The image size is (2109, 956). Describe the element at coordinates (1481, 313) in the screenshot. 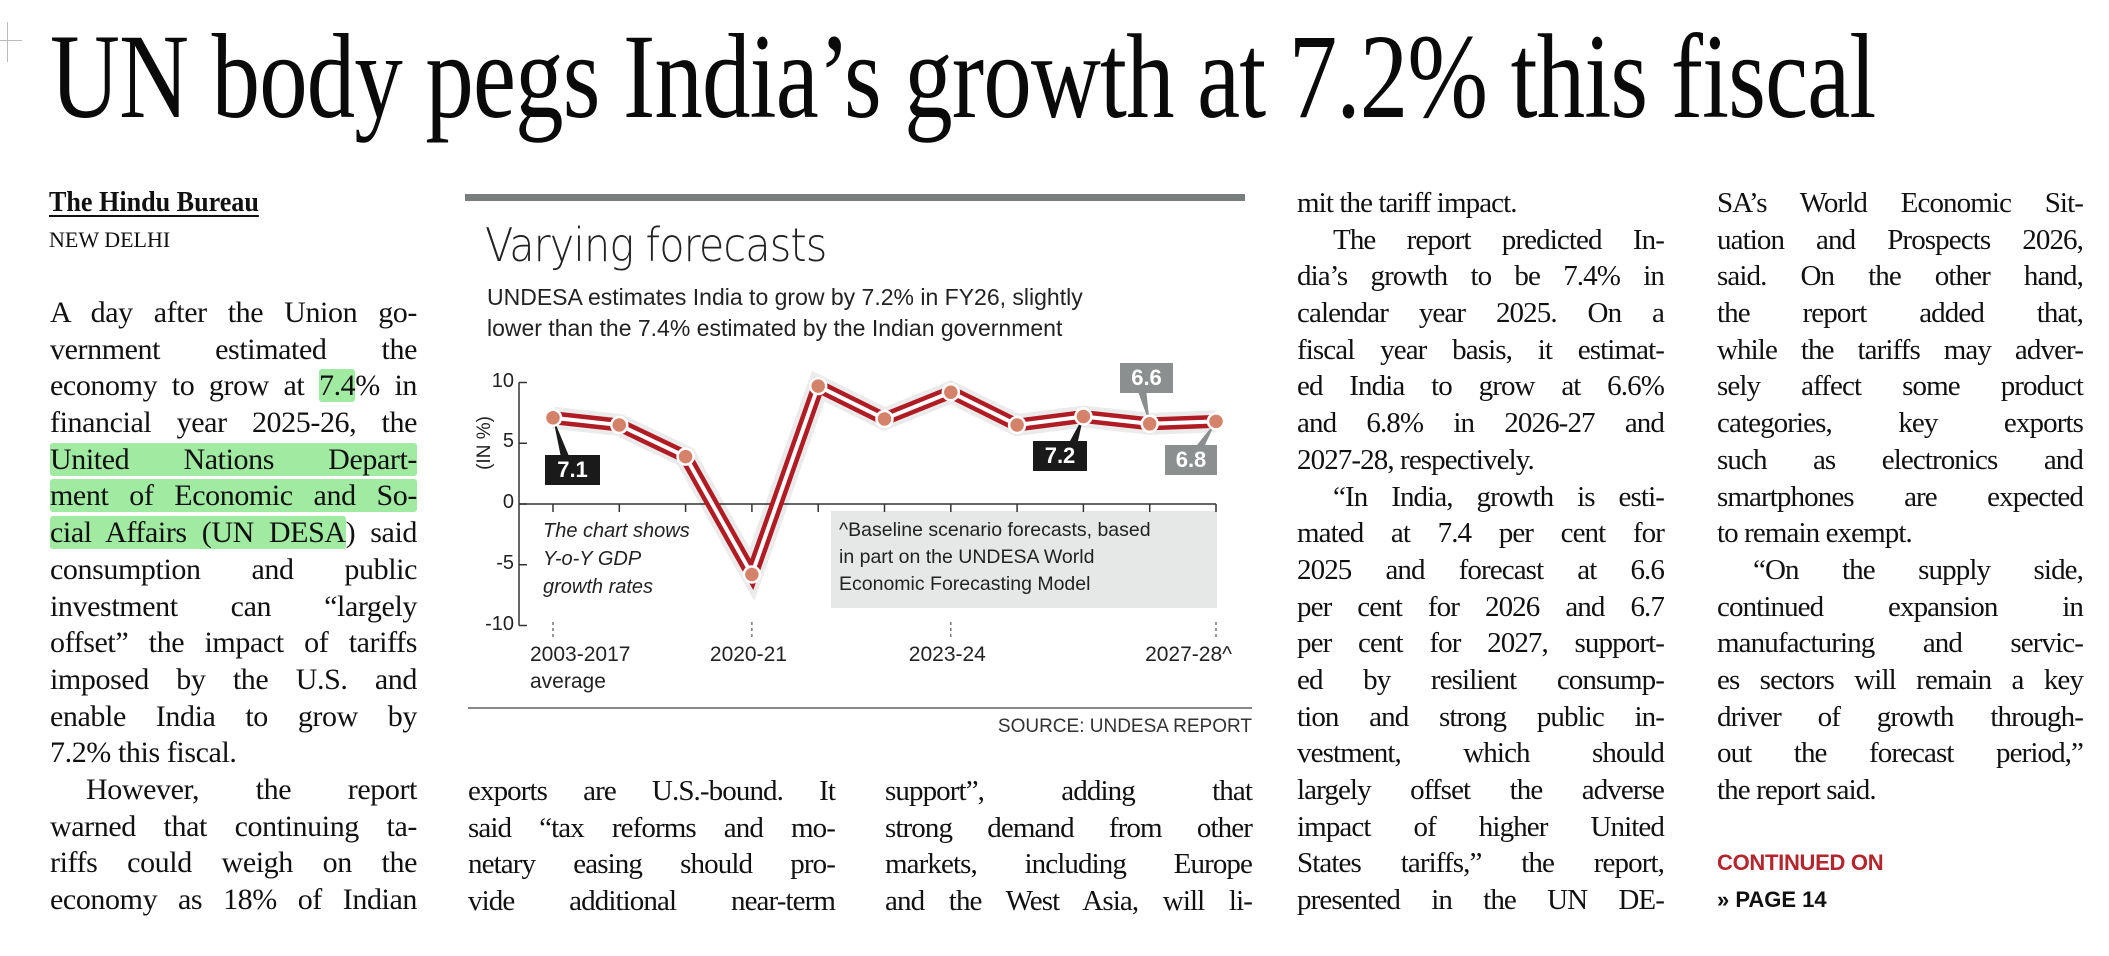

I see `text-line: calendar year 2025. On a` at that location.